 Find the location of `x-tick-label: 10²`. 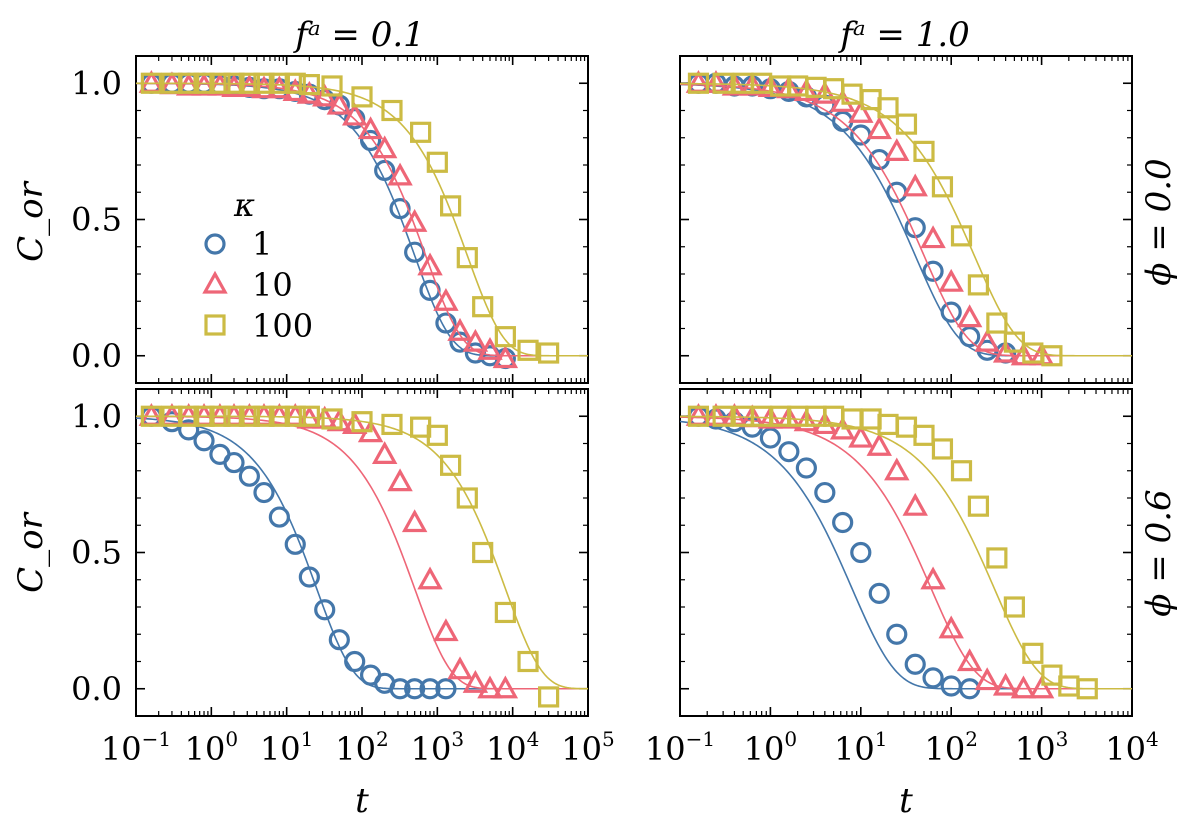

x-tick-label: 10² is located at coordinates (361, 747).